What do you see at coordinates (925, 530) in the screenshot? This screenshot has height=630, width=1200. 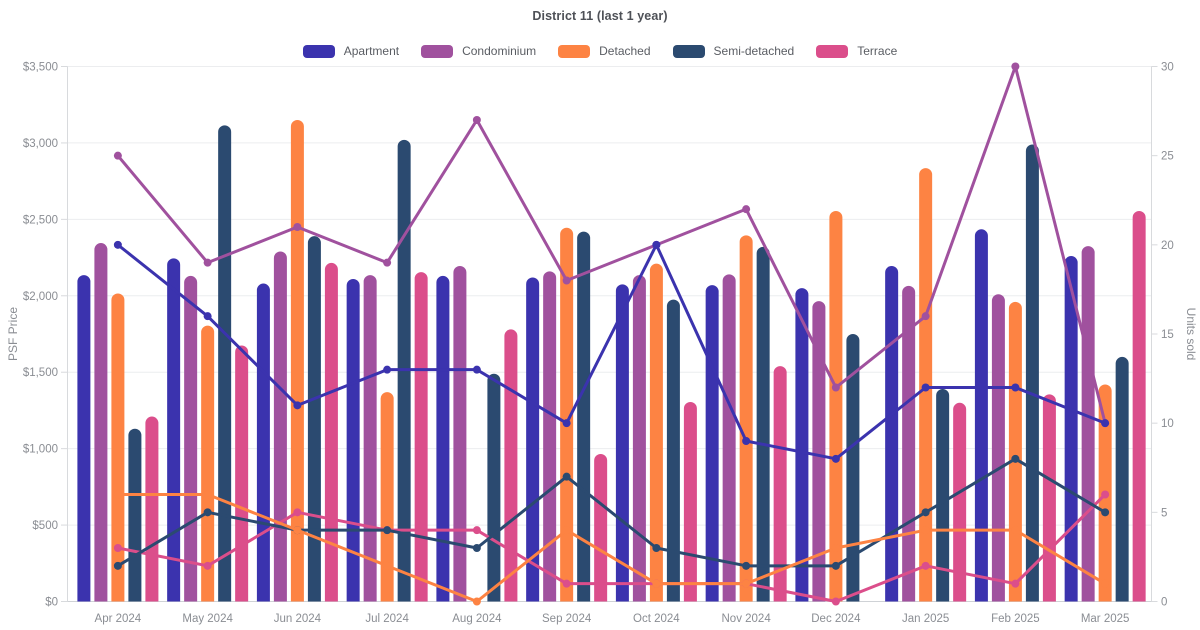 I see `point-detached-jan-2025` at bounding box center [925, 530].